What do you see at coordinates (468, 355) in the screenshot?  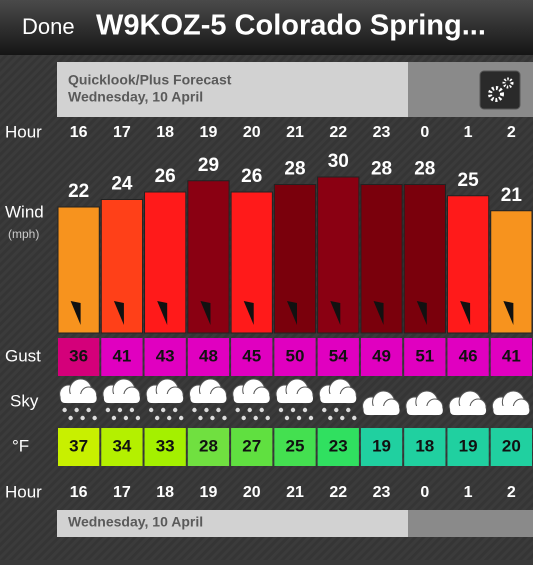 I see `gust-value: 46` at bounding box center [468, 355].